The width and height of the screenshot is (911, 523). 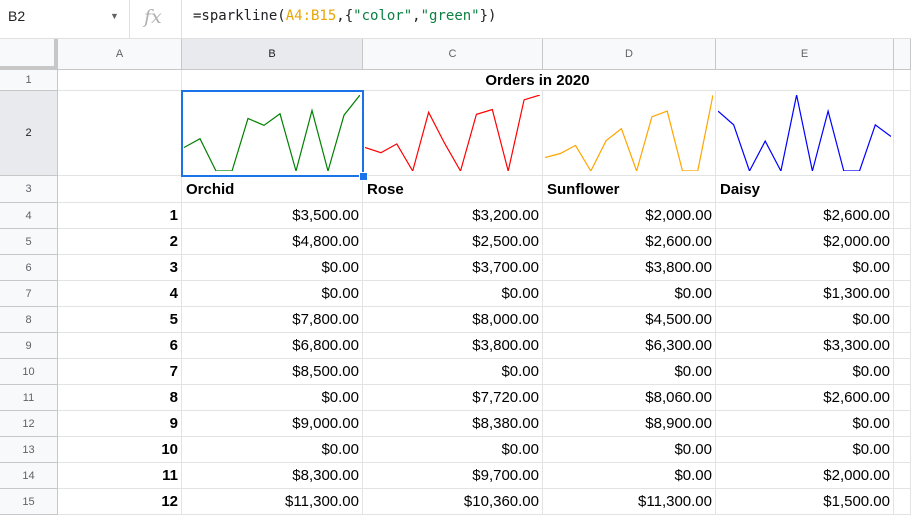 I want to click on header-daisy: Daisy, so click(x=805, y=189).